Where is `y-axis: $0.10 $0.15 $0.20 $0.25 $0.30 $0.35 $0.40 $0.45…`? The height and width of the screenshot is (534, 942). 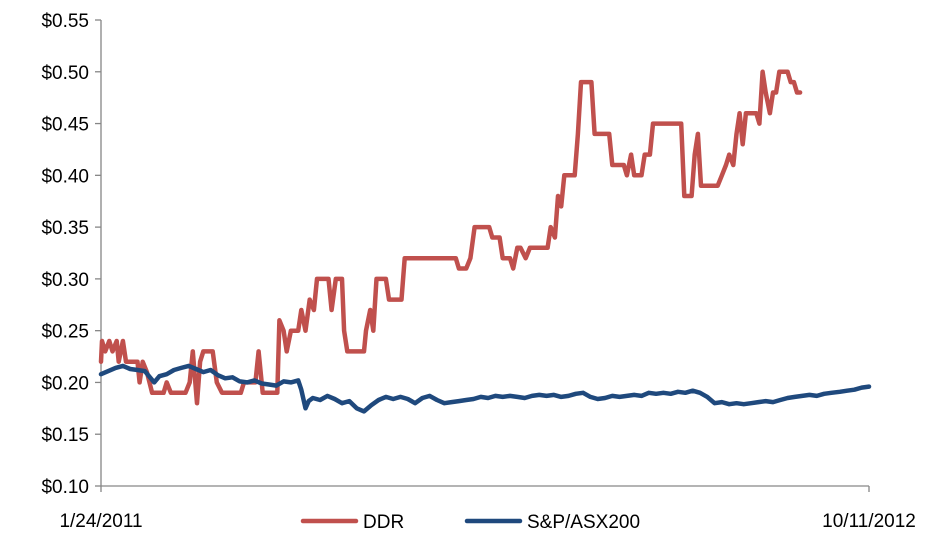 y-axis: $0.10 $0.15 $0.20 $0.25 $0.30 $0.35 $0.40 $0.45… is located at coordinates (71, 254).